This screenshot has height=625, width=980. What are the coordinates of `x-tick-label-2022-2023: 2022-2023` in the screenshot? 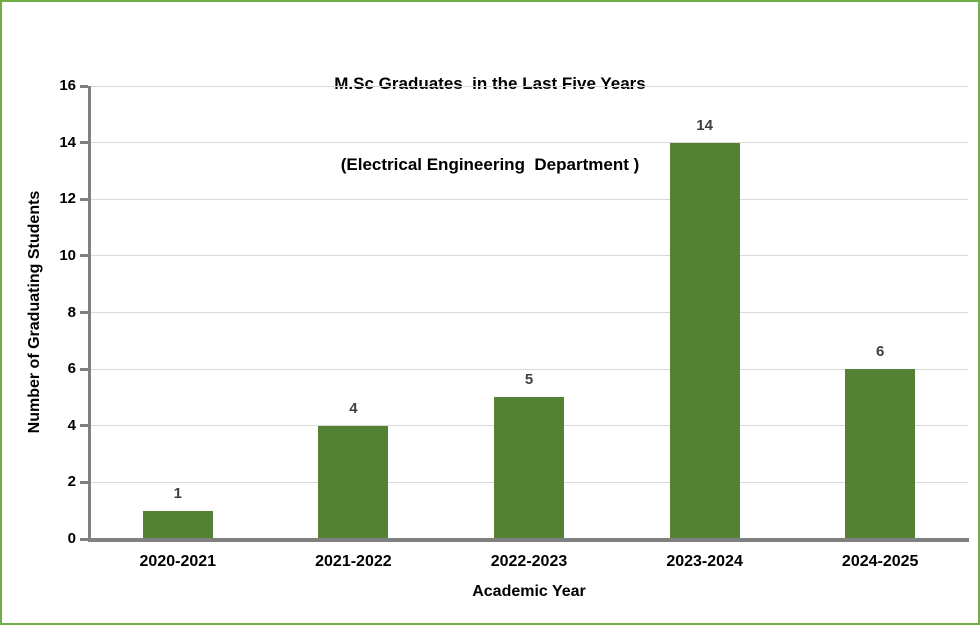 It's located at (529, 561).